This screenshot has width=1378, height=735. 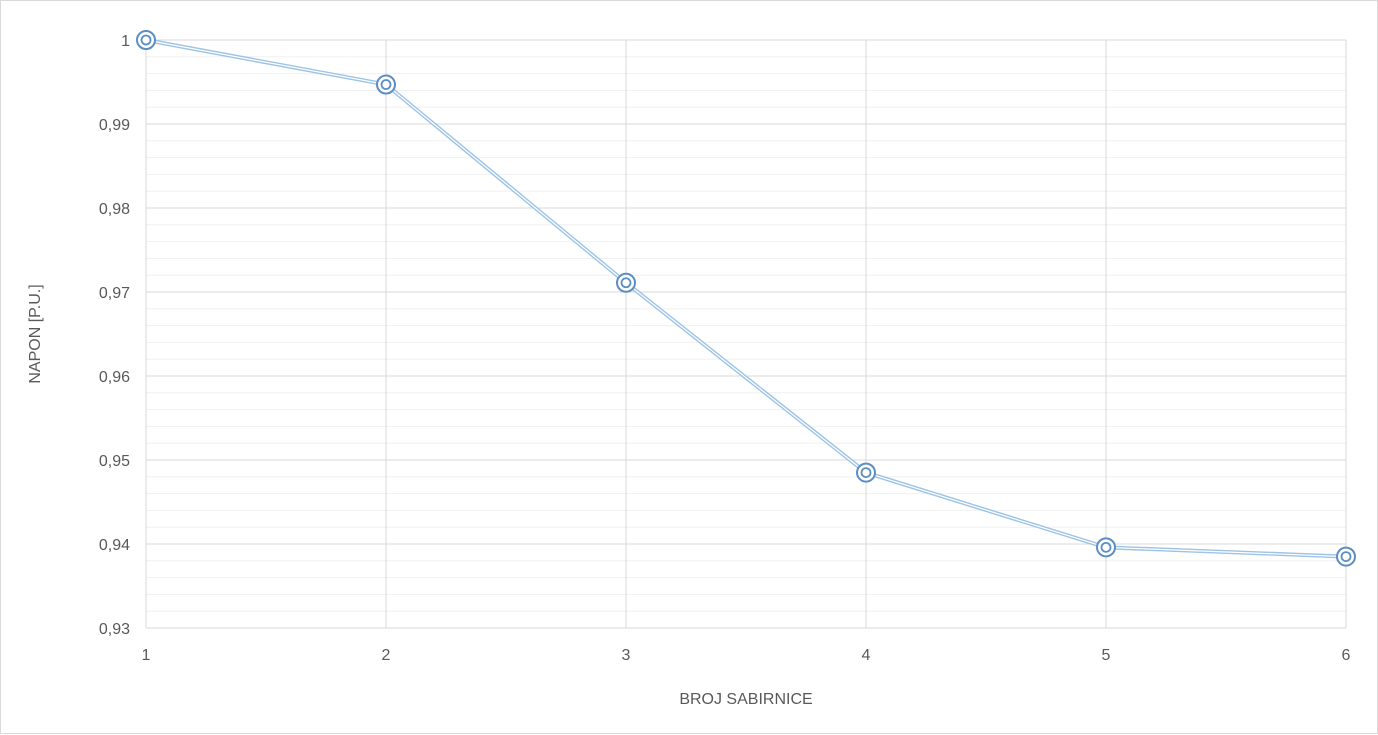 What do you see at coordinates (114, 293) in the screenshot?
I see `y-tick-label: 0,97` at bounding box center [114, 293].